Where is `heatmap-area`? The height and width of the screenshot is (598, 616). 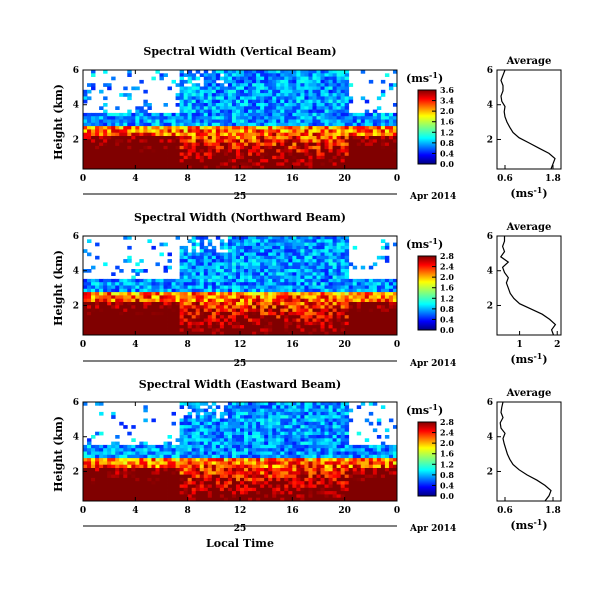
heatmap-area is located at coordinates (240, 452).